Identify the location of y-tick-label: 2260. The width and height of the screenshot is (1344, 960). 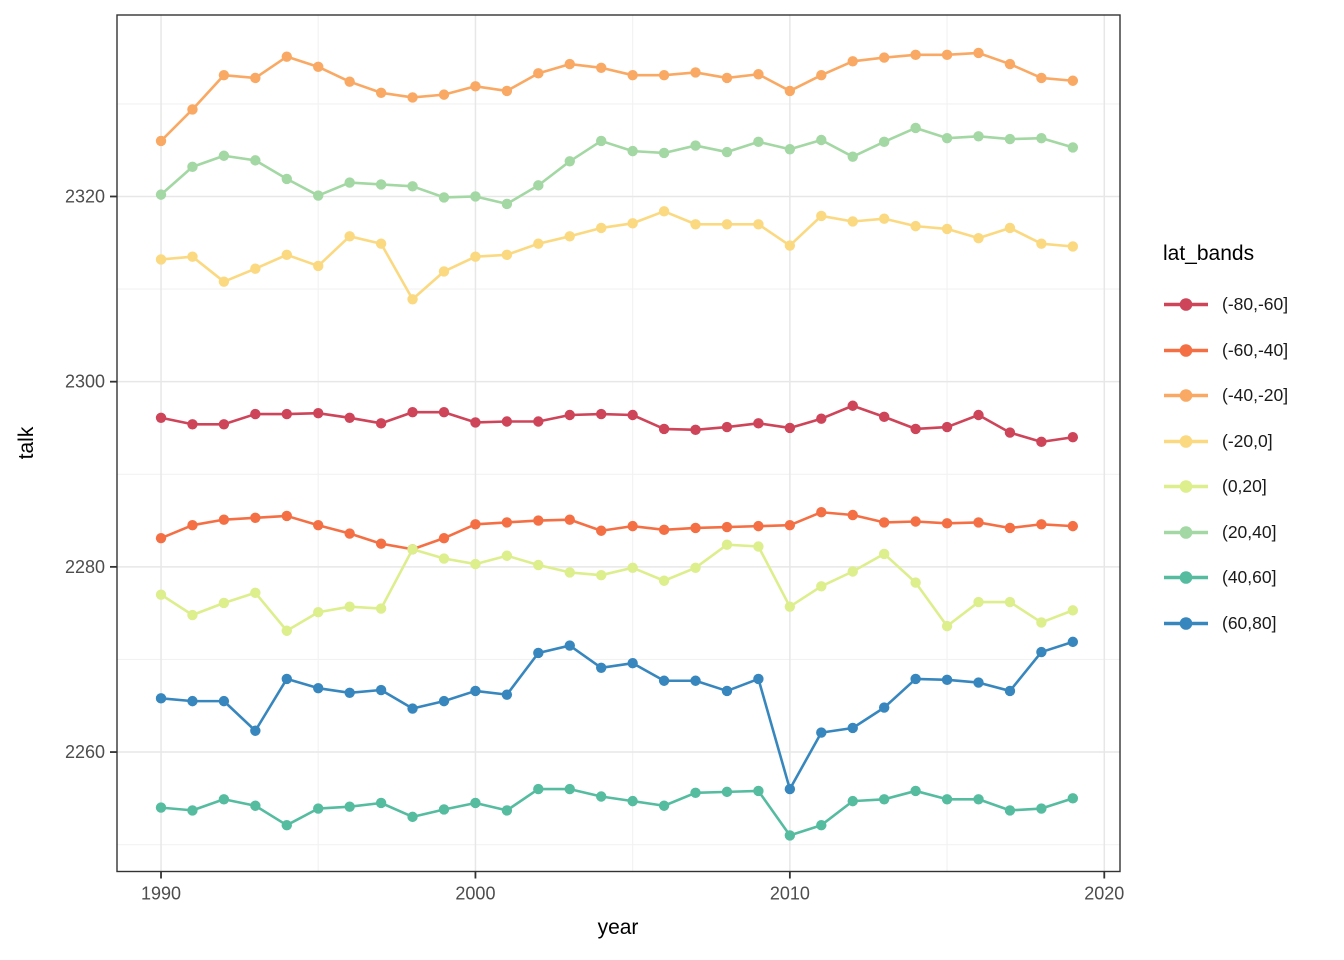
(85, 752).